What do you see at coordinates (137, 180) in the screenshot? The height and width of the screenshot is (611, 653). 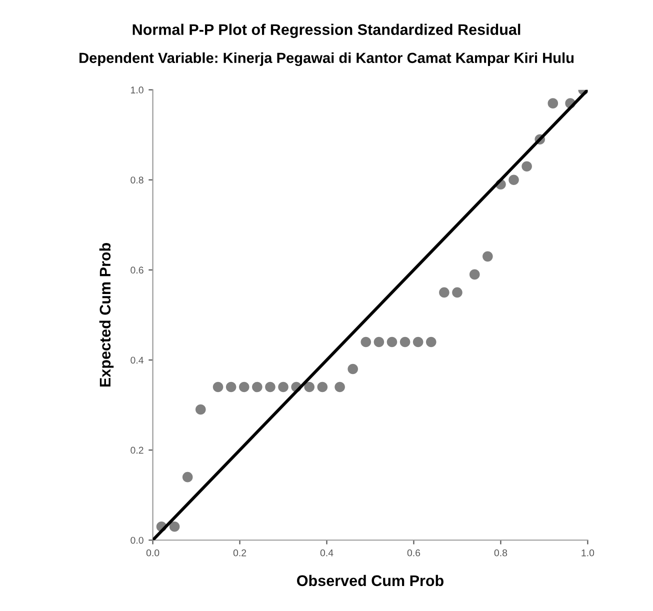 I see `y-tick-label: 0.8` at bounding box center [137, 180].